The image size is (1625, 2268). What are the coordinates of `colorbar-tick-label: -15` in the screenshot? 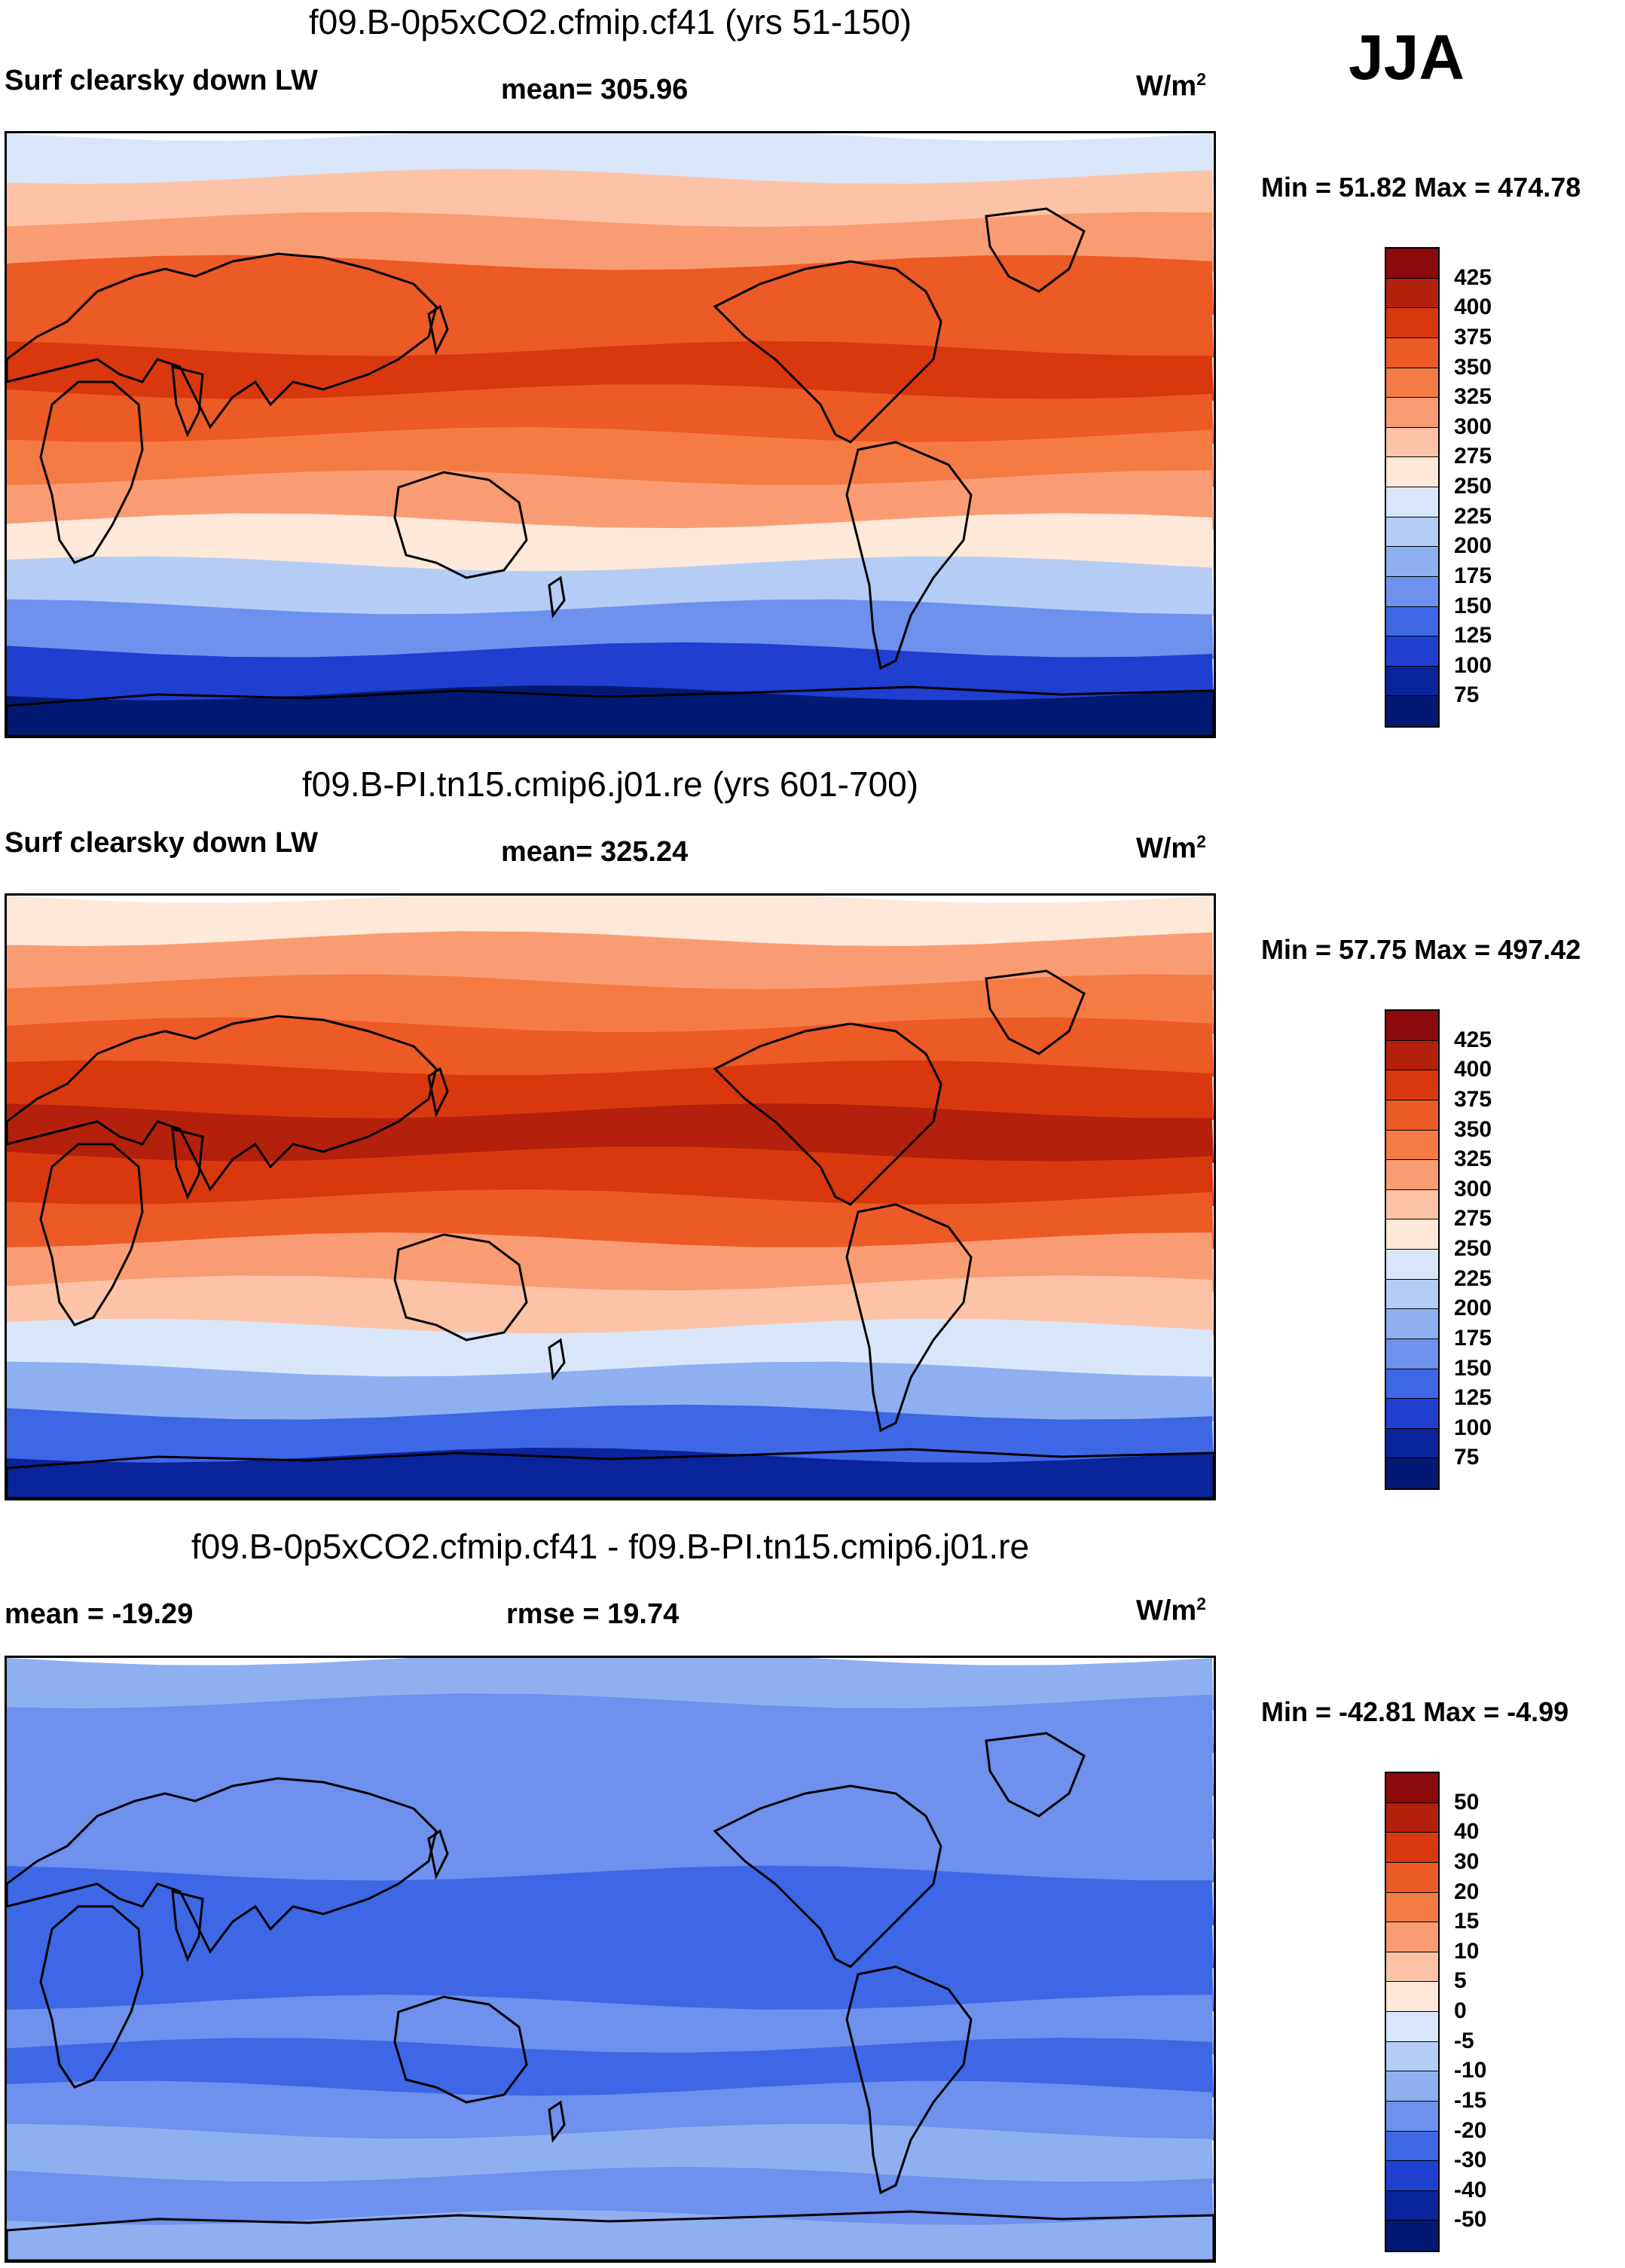 It's located at (1470, 2100).